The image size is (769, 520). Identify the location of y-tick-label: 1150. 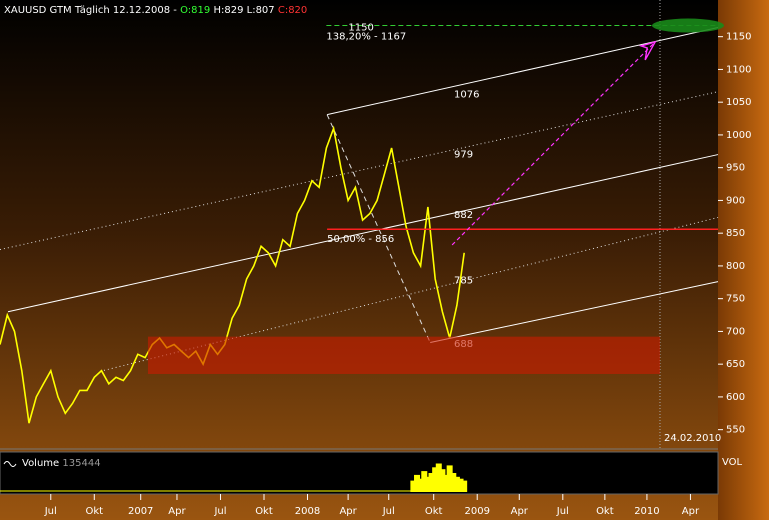
(738, 37).